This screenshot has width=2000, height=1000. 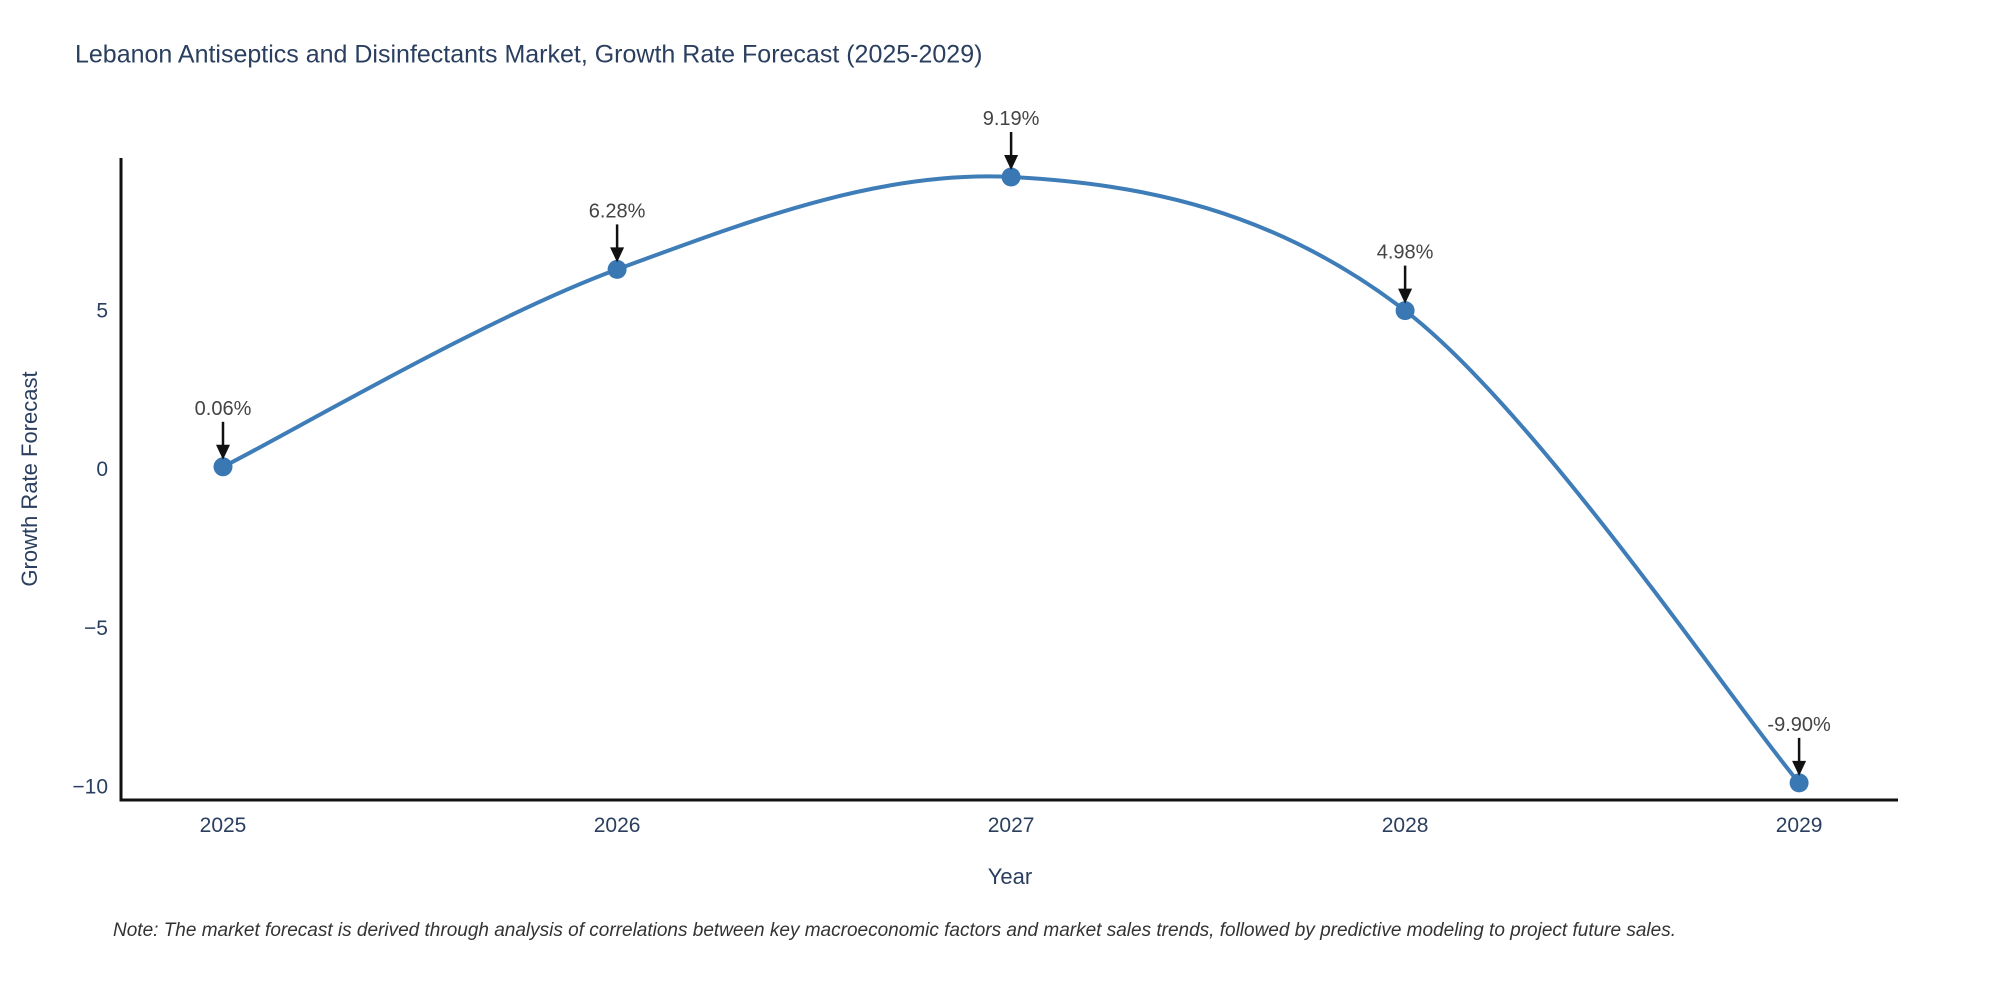 I want to click on x-tick-label: 2027, so click(x=1011, y=825).